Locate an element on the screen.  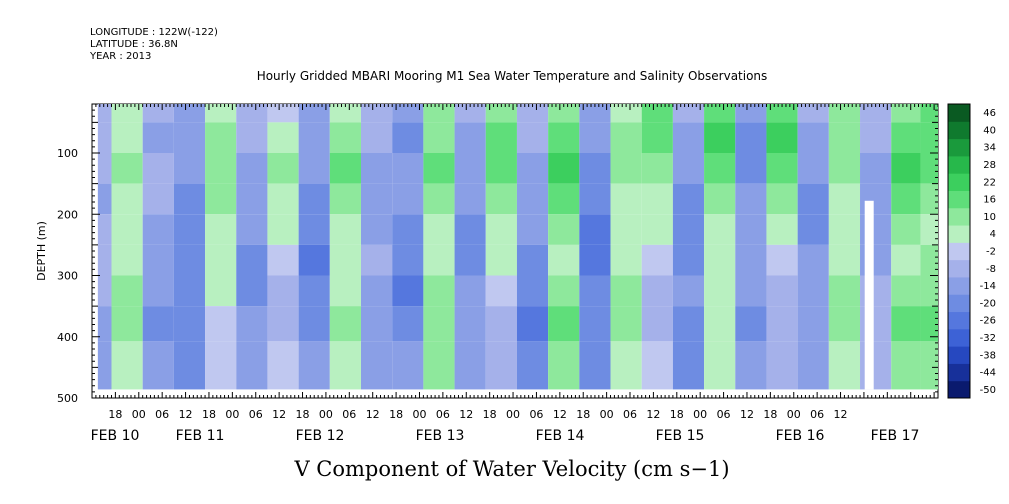
colorbar-label: -50 is located at coordinates (988, 390).